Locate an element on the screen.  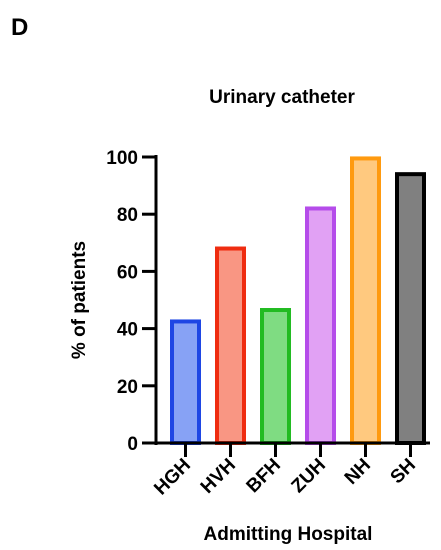
y-tick-label-80: 80 is located at coordinates (127, 215).